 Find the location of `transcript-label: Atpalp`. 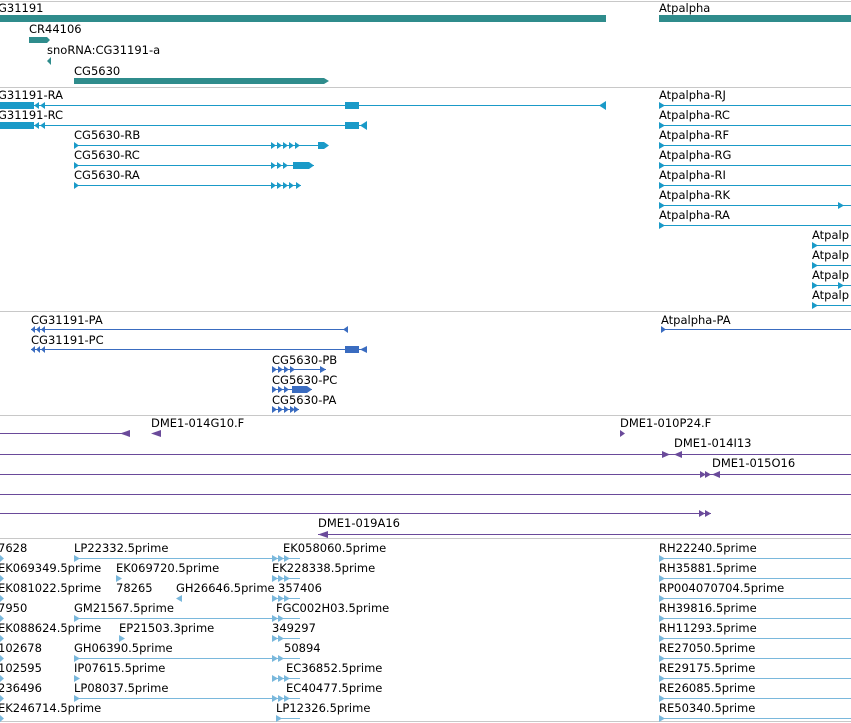

transcript-label: Atpalp is located at coordinates (830, 295).